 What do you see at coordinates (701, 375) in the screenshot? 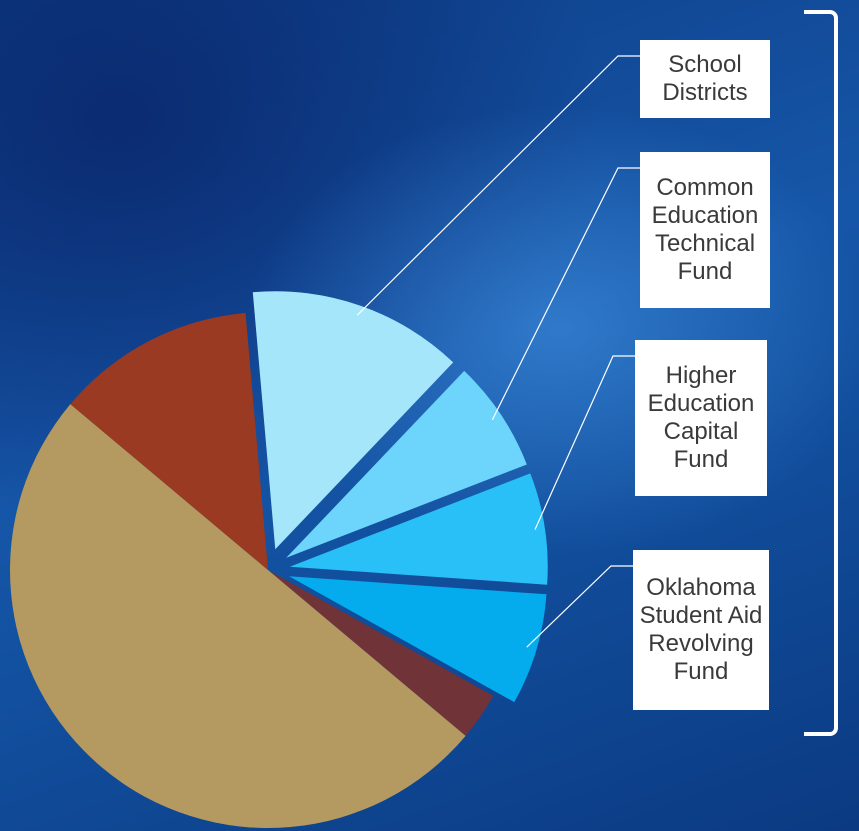
I see `callout-label-line: Higher` at bounding box center [701, 375].